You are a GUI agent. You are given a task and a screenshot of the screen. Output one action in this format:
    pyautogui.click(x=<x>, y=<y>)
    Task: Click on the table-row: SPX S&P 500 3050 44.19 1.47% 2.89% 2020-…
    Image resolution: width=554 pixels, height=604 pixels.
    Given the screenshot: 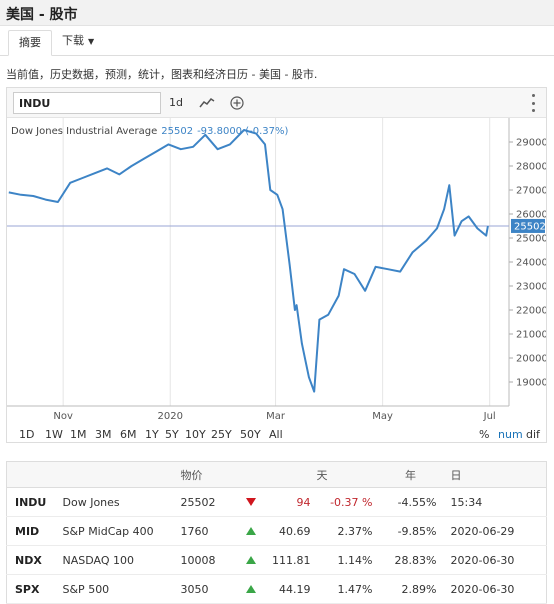 What is the action you would take?
    pyautogui.click(x=276, y=589)
    